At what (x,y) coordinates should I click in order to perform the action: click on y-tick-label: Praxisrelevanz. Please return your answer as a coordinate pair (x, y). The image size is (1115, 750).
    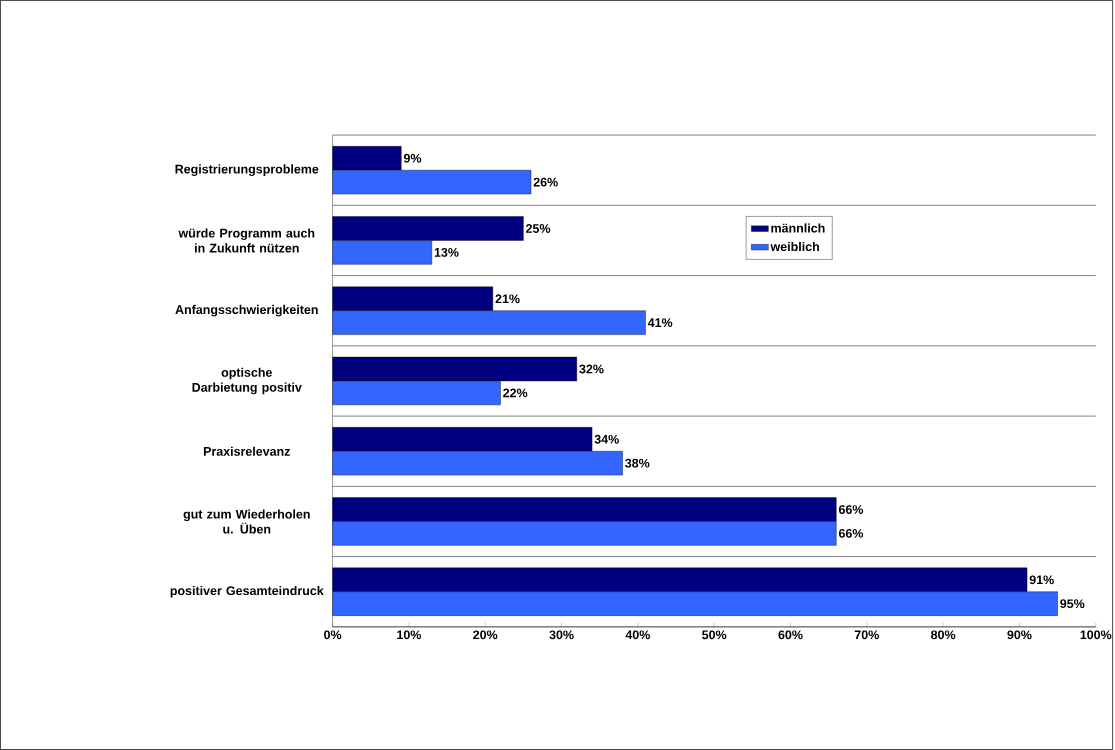
    Looking at the image, I should click on (246, 451).